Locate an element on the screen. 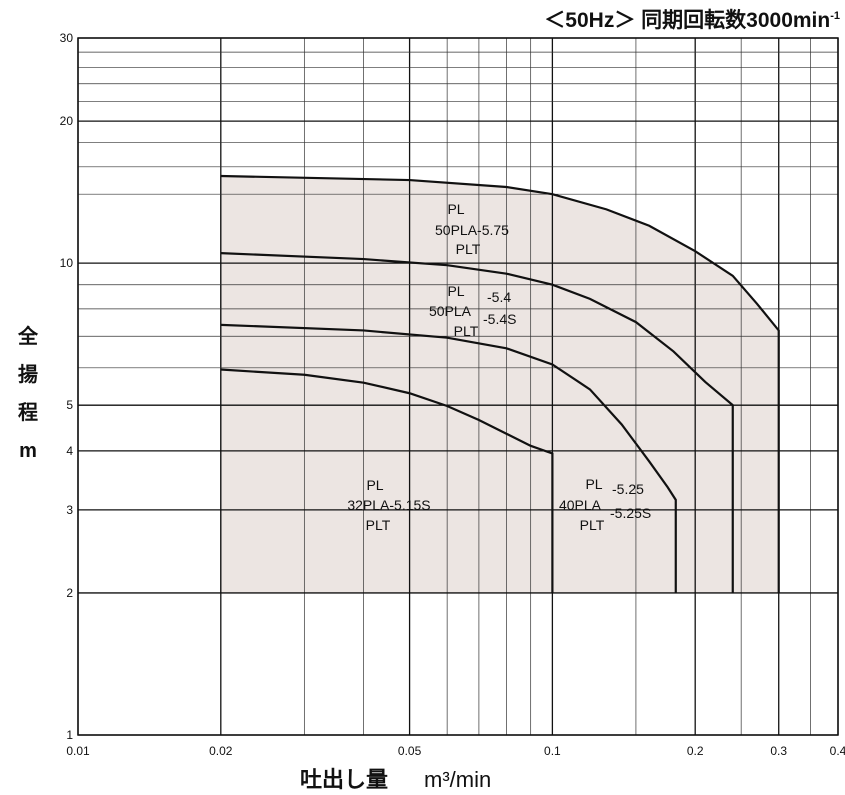 Image resolution: width=845 pixels, height=795 pixels. model-label: 50PLA-5.75 is located at coordinates (472, 230).